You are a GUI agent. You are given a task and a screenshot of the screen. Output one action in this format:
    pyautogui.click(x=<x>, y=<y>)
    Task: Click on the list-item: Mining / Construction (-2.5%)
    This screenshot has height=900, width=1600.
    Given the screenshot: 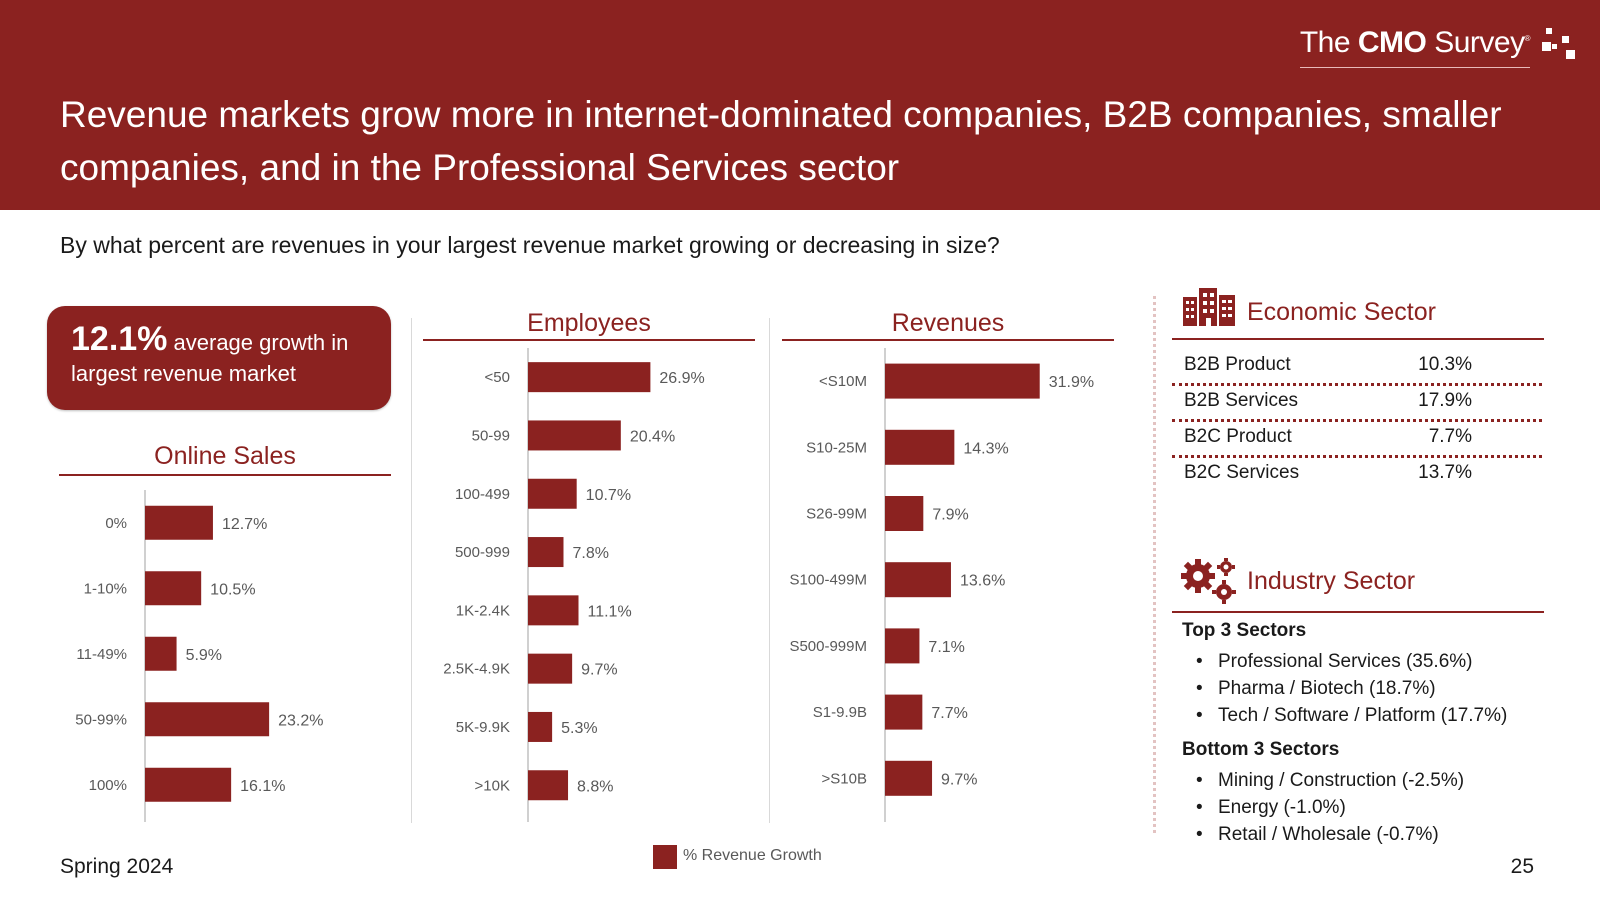 What is the action you would take?
    pyautogui.click(x=1377, y=780)
    